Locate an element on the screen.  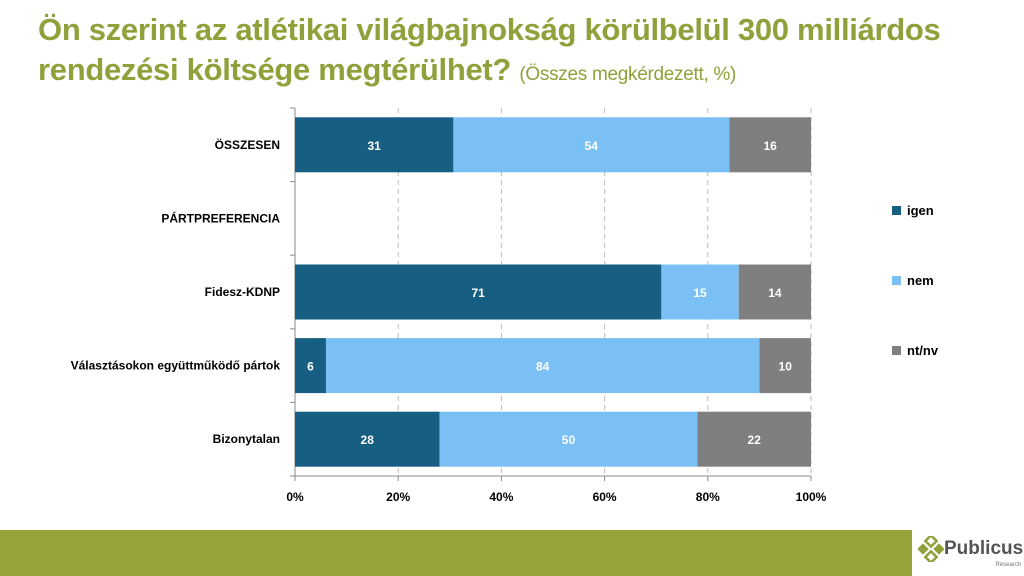
data-label: 22 is located at coordinates (755, 440).